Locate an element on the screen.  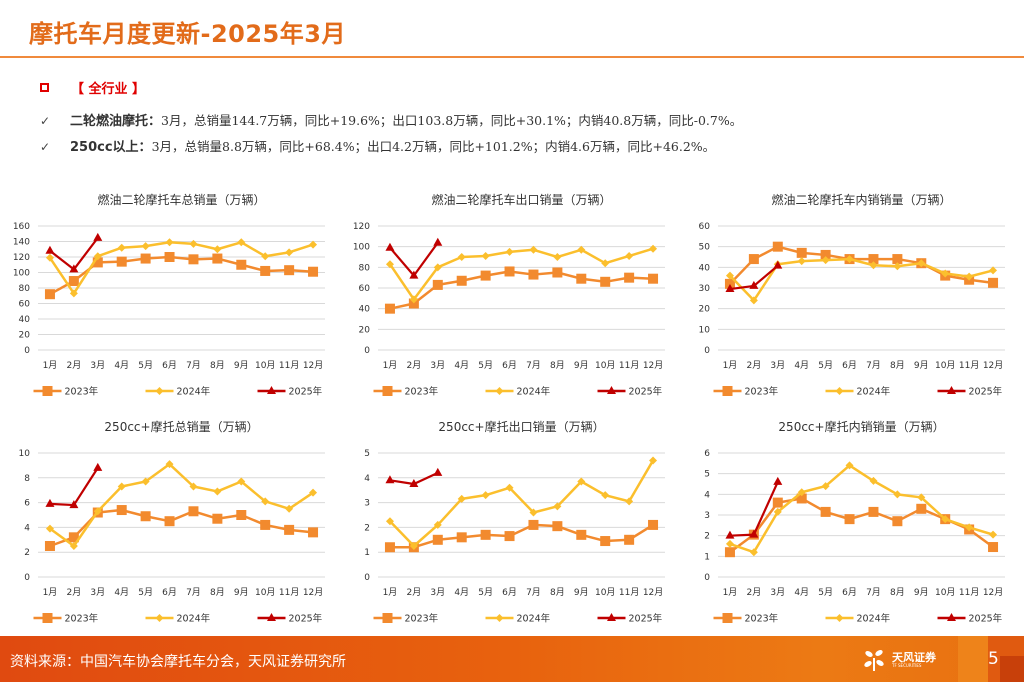
legend-item: 2024年 is located at coordinates (178, 619).